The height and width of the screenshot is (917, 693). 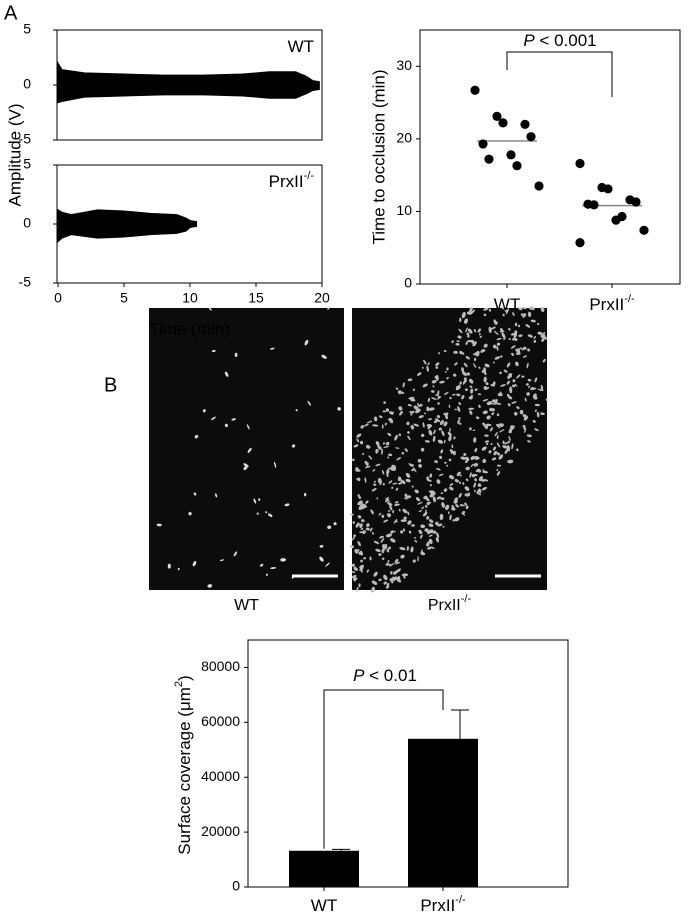 What do you see at coordinates (11, 13) in the screenshot?
I see `panel-label: A` at bounding box center [11, 13].